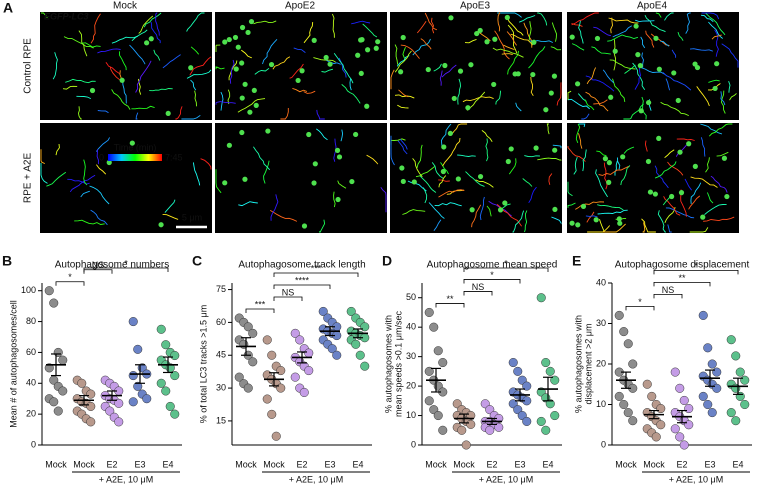 This screenshot has height=486, width=761. Describe the element at coordinates (411, 415) in the screenshot. I see `y-tick-label: 10` at that location.